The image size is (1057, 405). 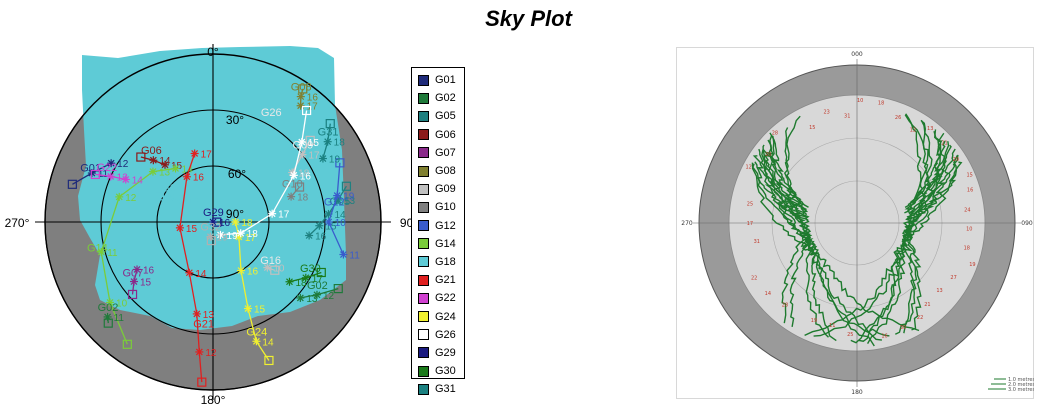 What do you see at coordinates (1021, 390) in the screenshot?
I see `legend-label: 3.0 metres` at bounding box center [1021, 390].